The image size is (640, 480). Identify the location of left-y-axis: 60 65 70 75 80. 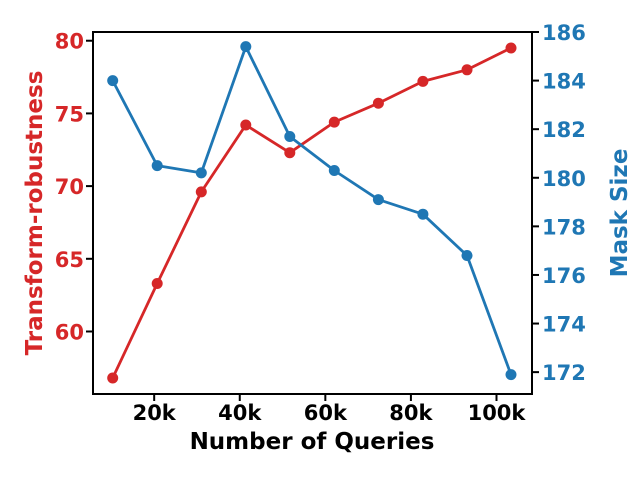
(73, 187).